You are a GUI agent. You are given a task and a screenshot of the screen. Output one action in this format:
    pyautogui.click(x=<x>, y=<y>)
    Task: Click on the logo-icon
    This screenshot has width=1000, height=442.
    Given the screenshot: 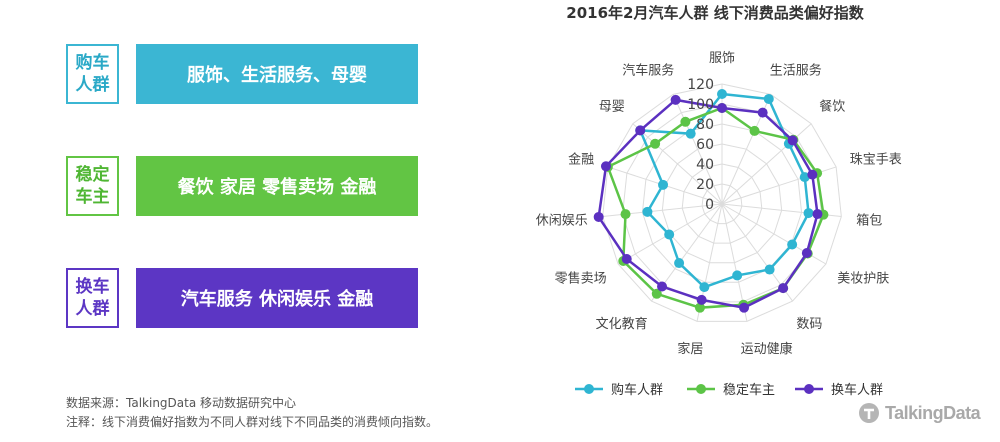 What is the action you would take?
    pyautogui.click(x=869, y=413)
    